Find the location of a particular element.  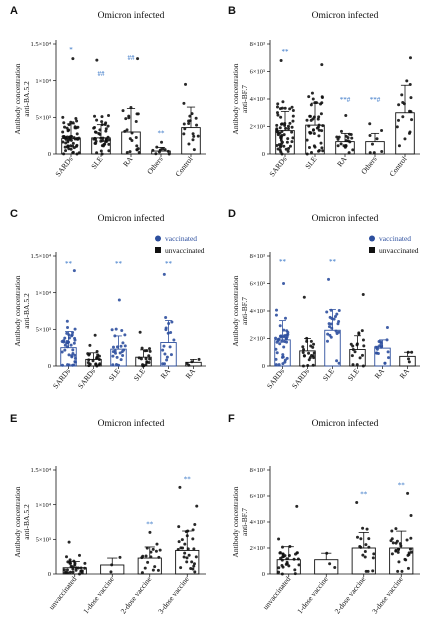

panel-letter: E is located at coordinates (13, 419).